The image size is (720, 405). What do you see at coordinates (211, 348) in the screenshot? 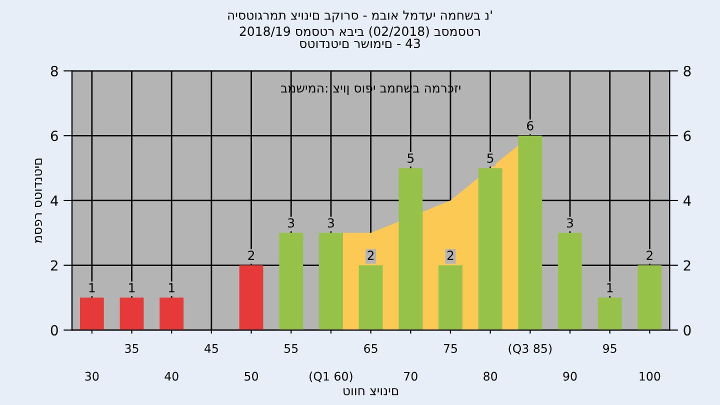
I see `x-tick-label: 45` at bounding box center [211, 348].